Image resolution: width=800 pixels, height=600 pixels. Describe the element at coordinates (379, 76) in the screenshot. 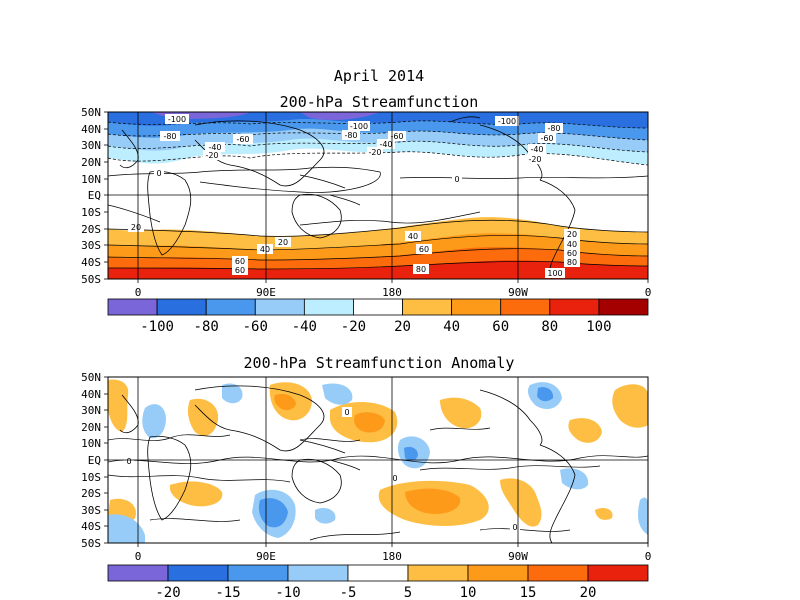

I see `figure-title: April 2014` at that location.